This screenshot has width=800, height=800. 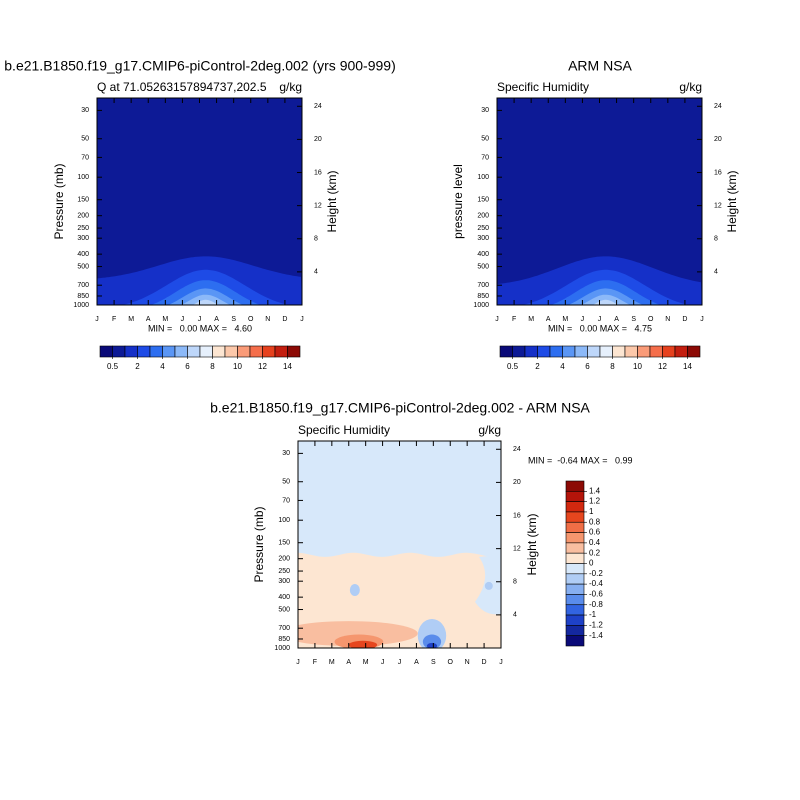 I want to click on y-axis-label: pressure level, so click(x=458, y=201).